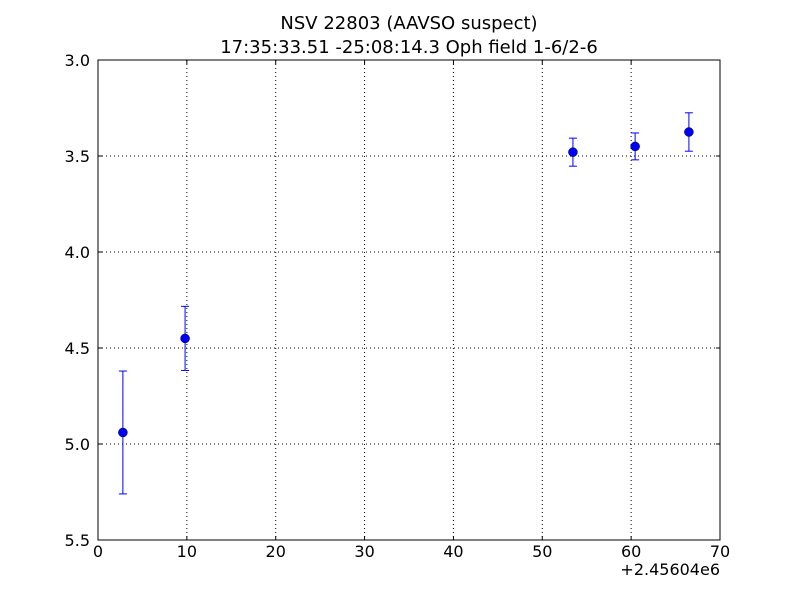 The width and height of the screenshot is (800, 600). I want to click on y-tick-label: 3.5, so click(77, 156).